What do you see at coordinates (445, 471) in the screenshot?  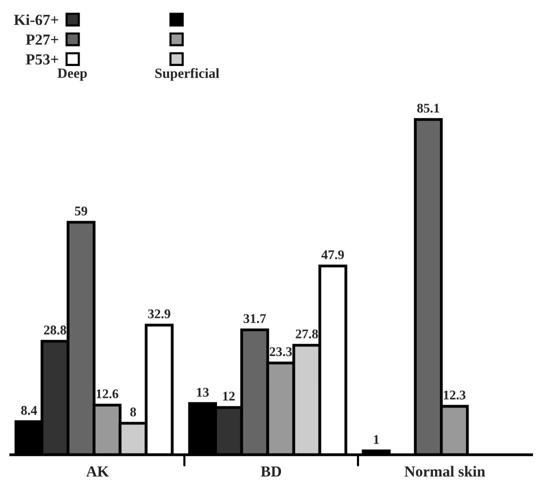 I see `x-tick-label: Normal skin` at bounding box center [445, 471].